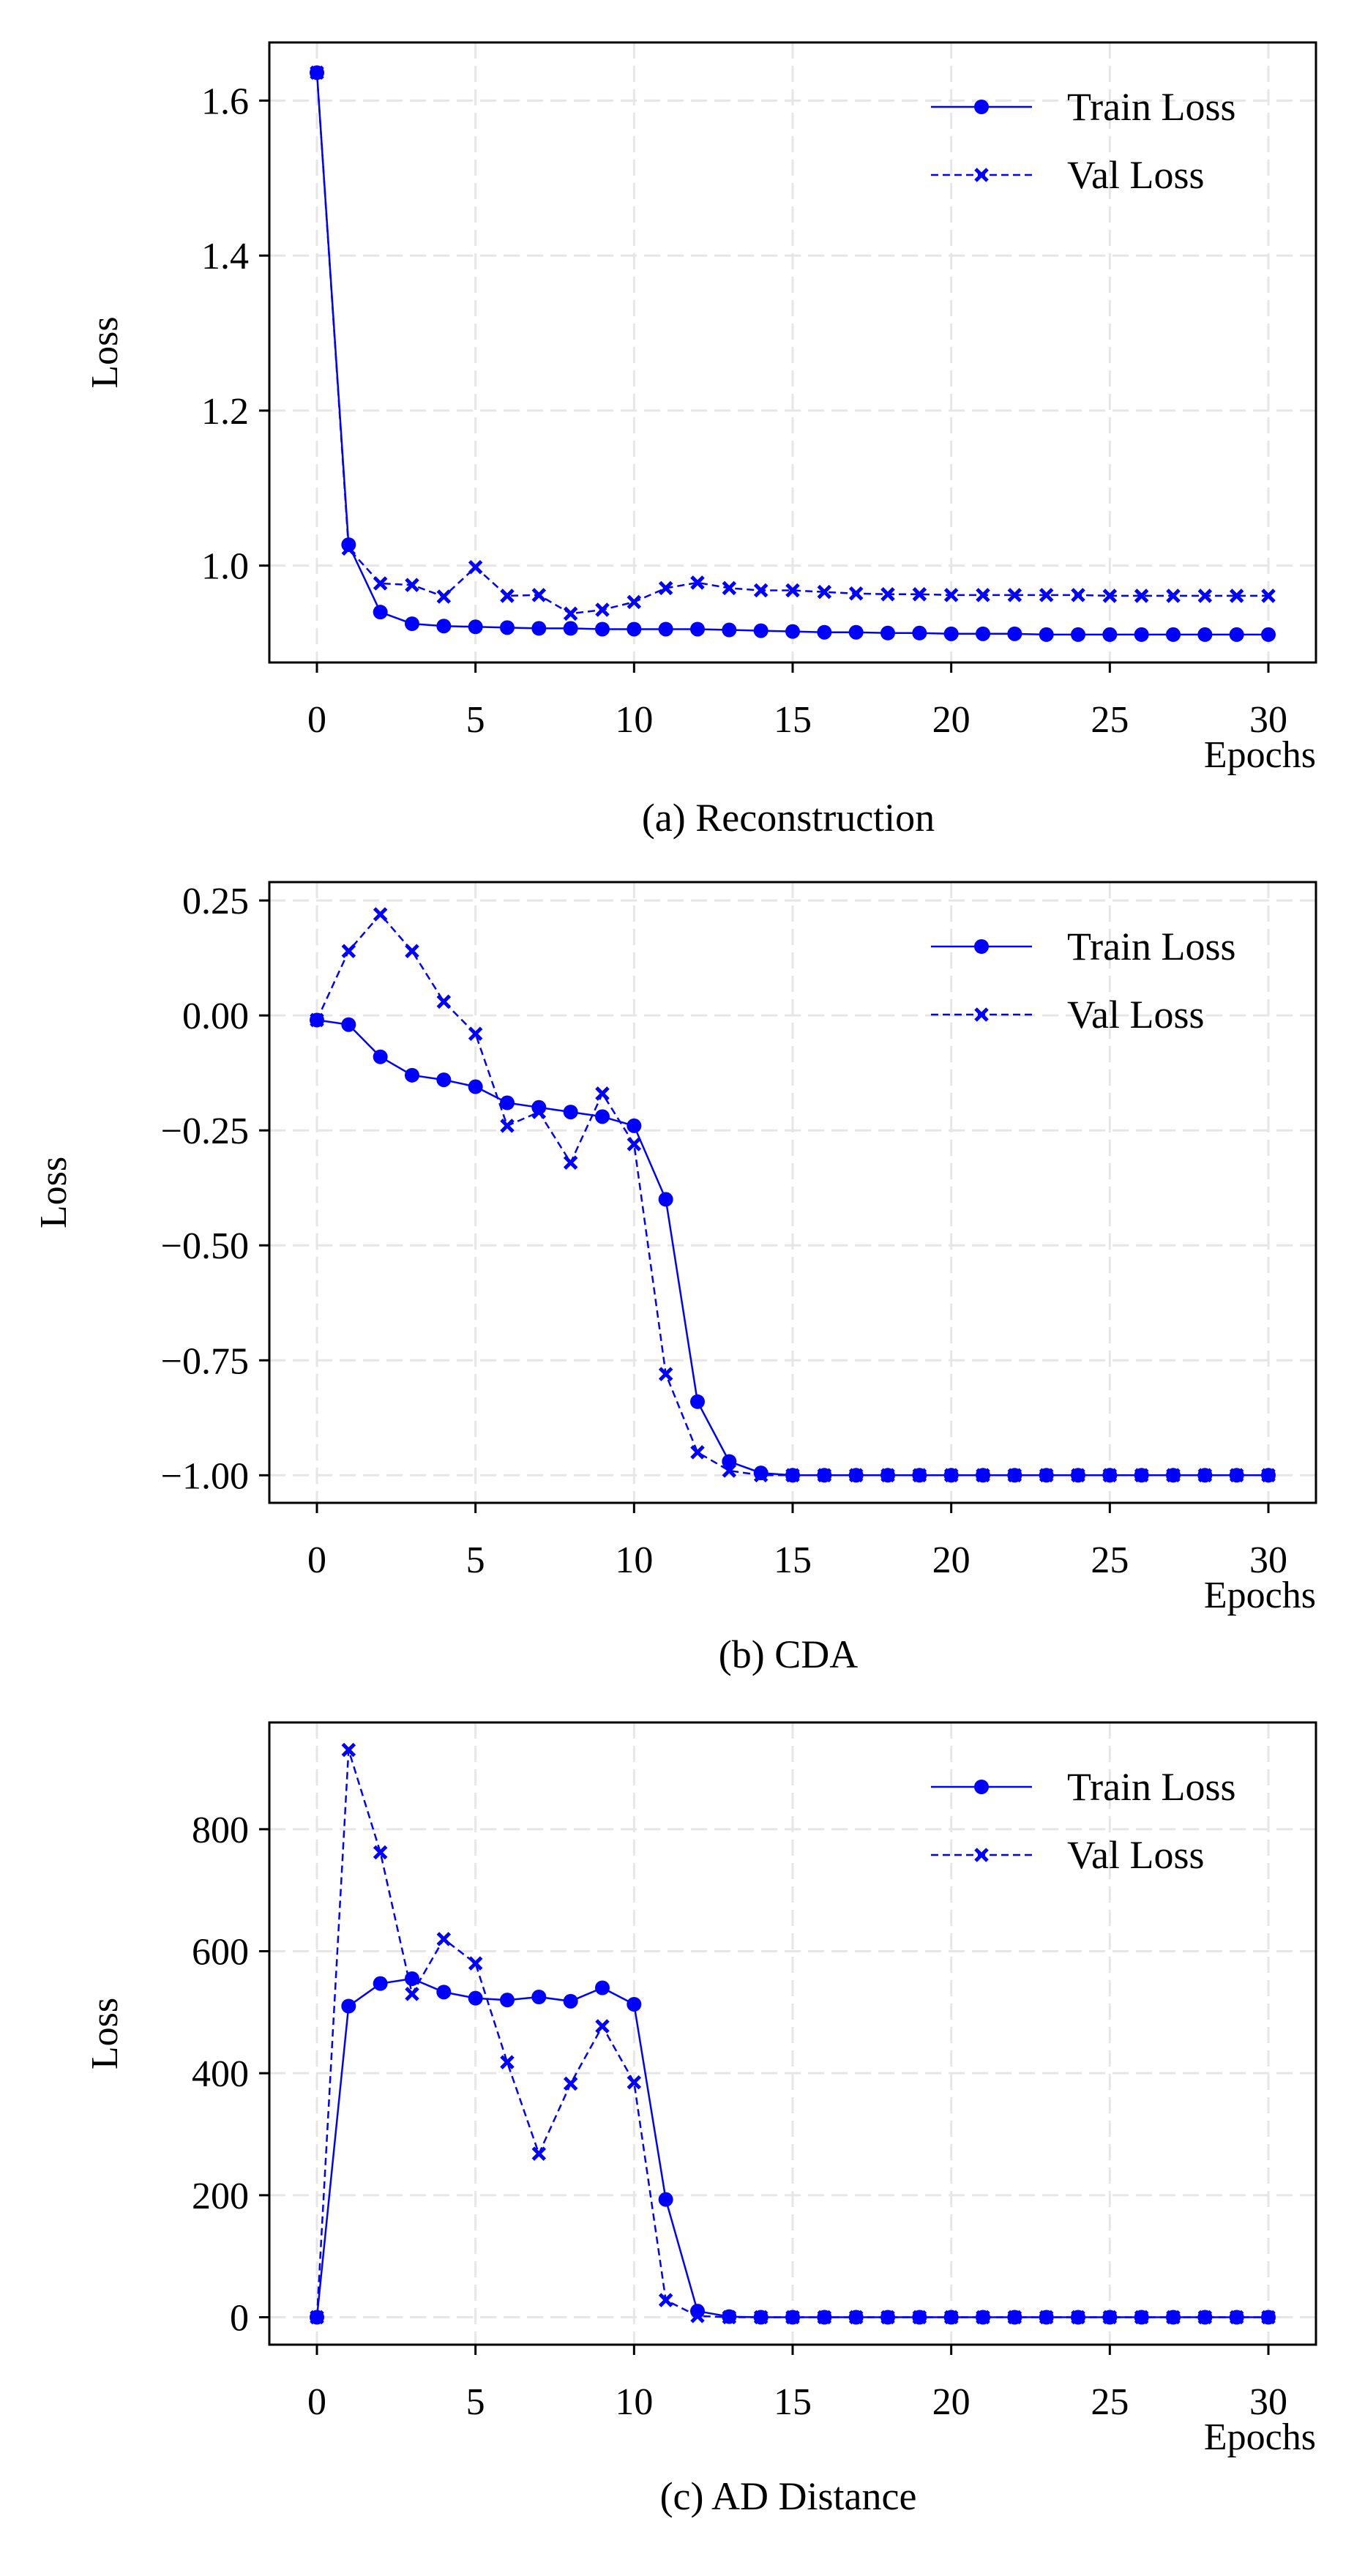 The image size is (1365, 2576). Describe the element at coordinates (205, 1476) in the screenshot. I see `y-tick-label: −1.00` at that location.